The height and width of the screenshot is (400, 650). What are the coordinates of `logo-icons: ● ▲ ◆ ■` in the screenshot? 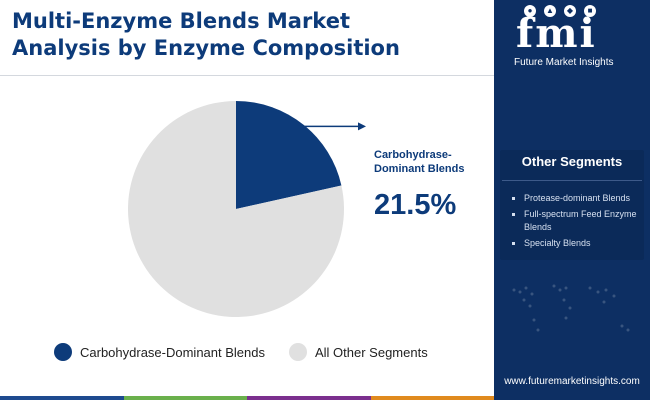 It's located at (564, 11).